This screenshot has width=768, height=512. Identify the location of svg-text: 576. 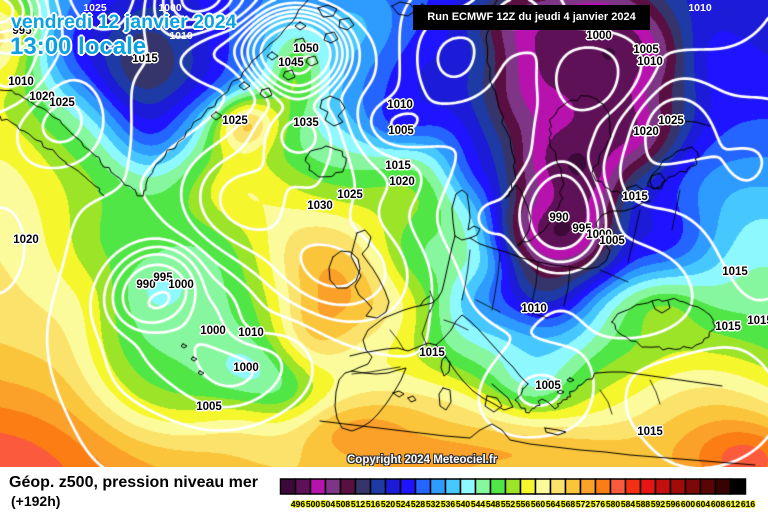
(598, 504).